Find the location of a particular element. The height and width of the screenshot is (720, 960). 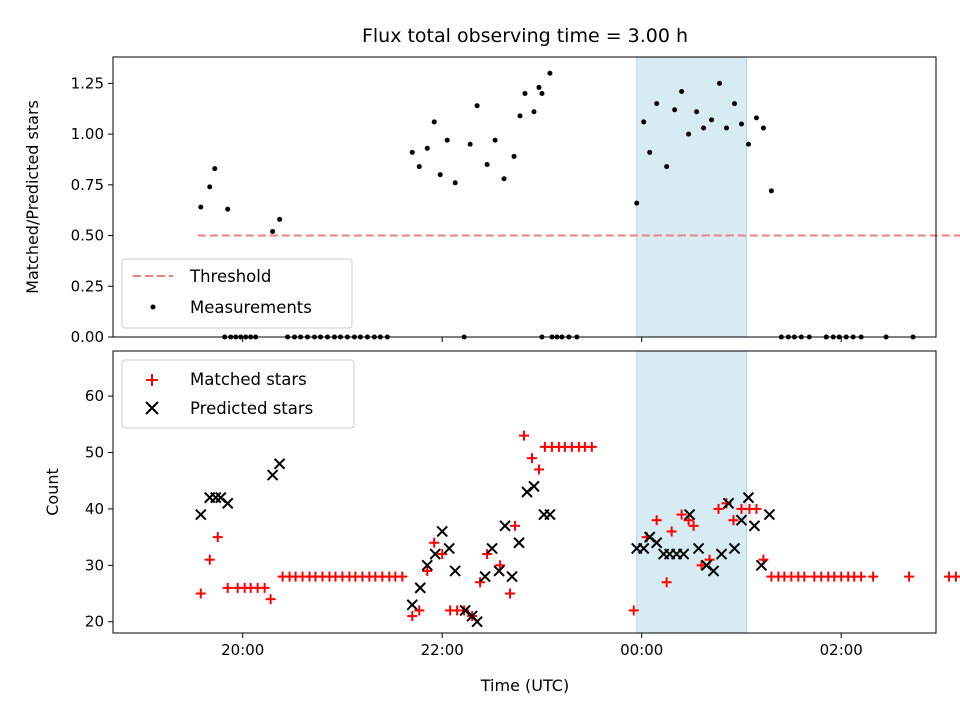

bottom-ytick-label-4: 60 is located at coordinates (94, 396).